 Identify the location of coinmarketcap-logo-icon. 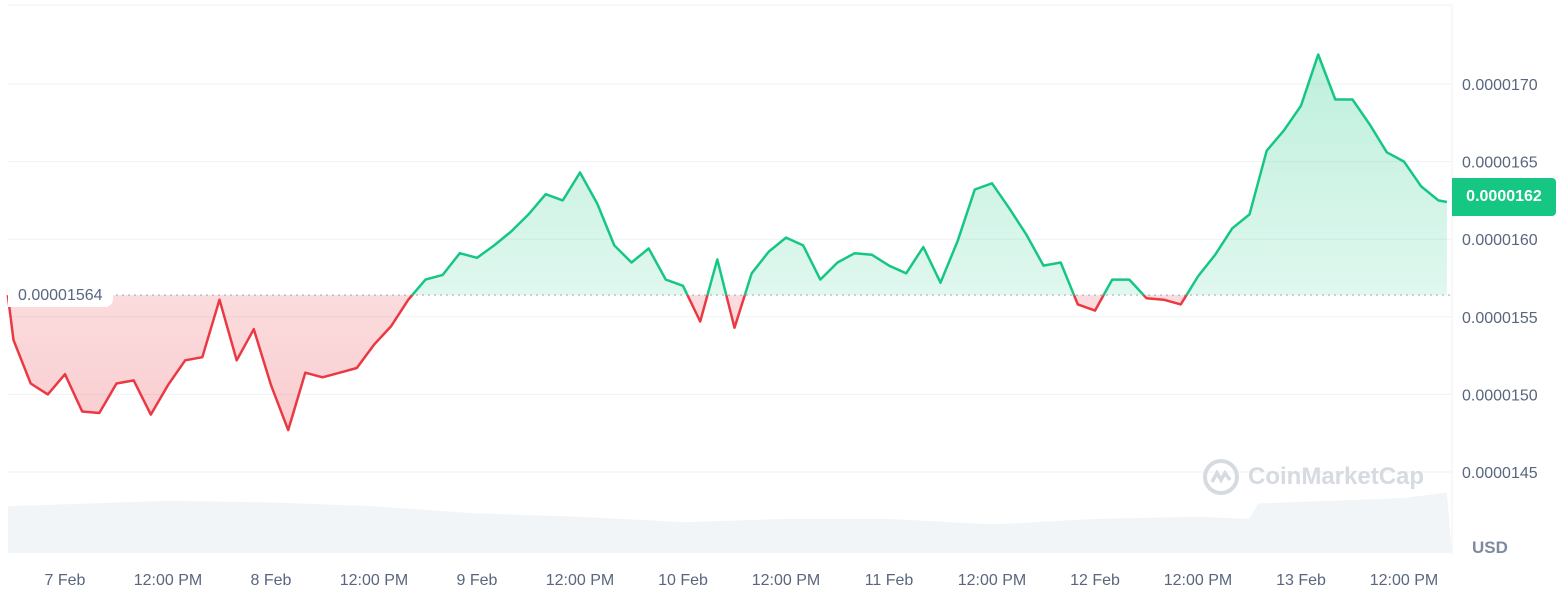
(1221, 477).